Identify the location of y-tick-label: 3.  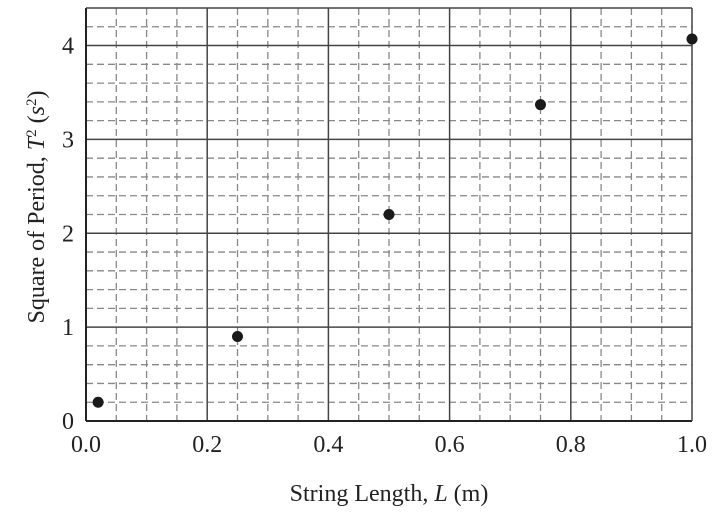
(68, 140).